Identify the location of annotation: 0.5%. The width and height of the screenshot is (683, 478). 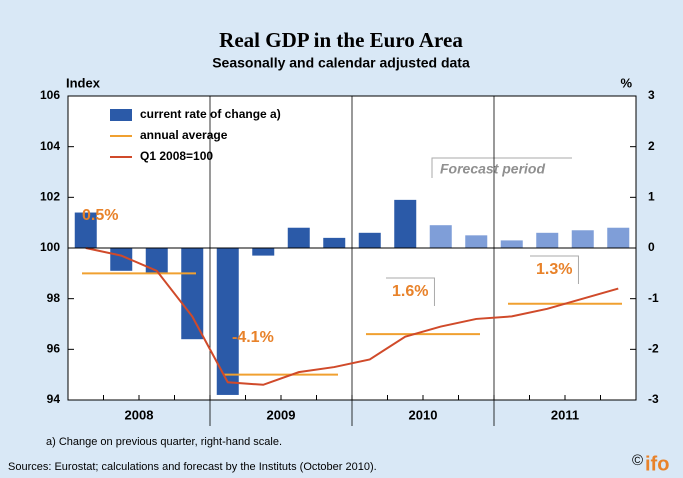
(100, 215).